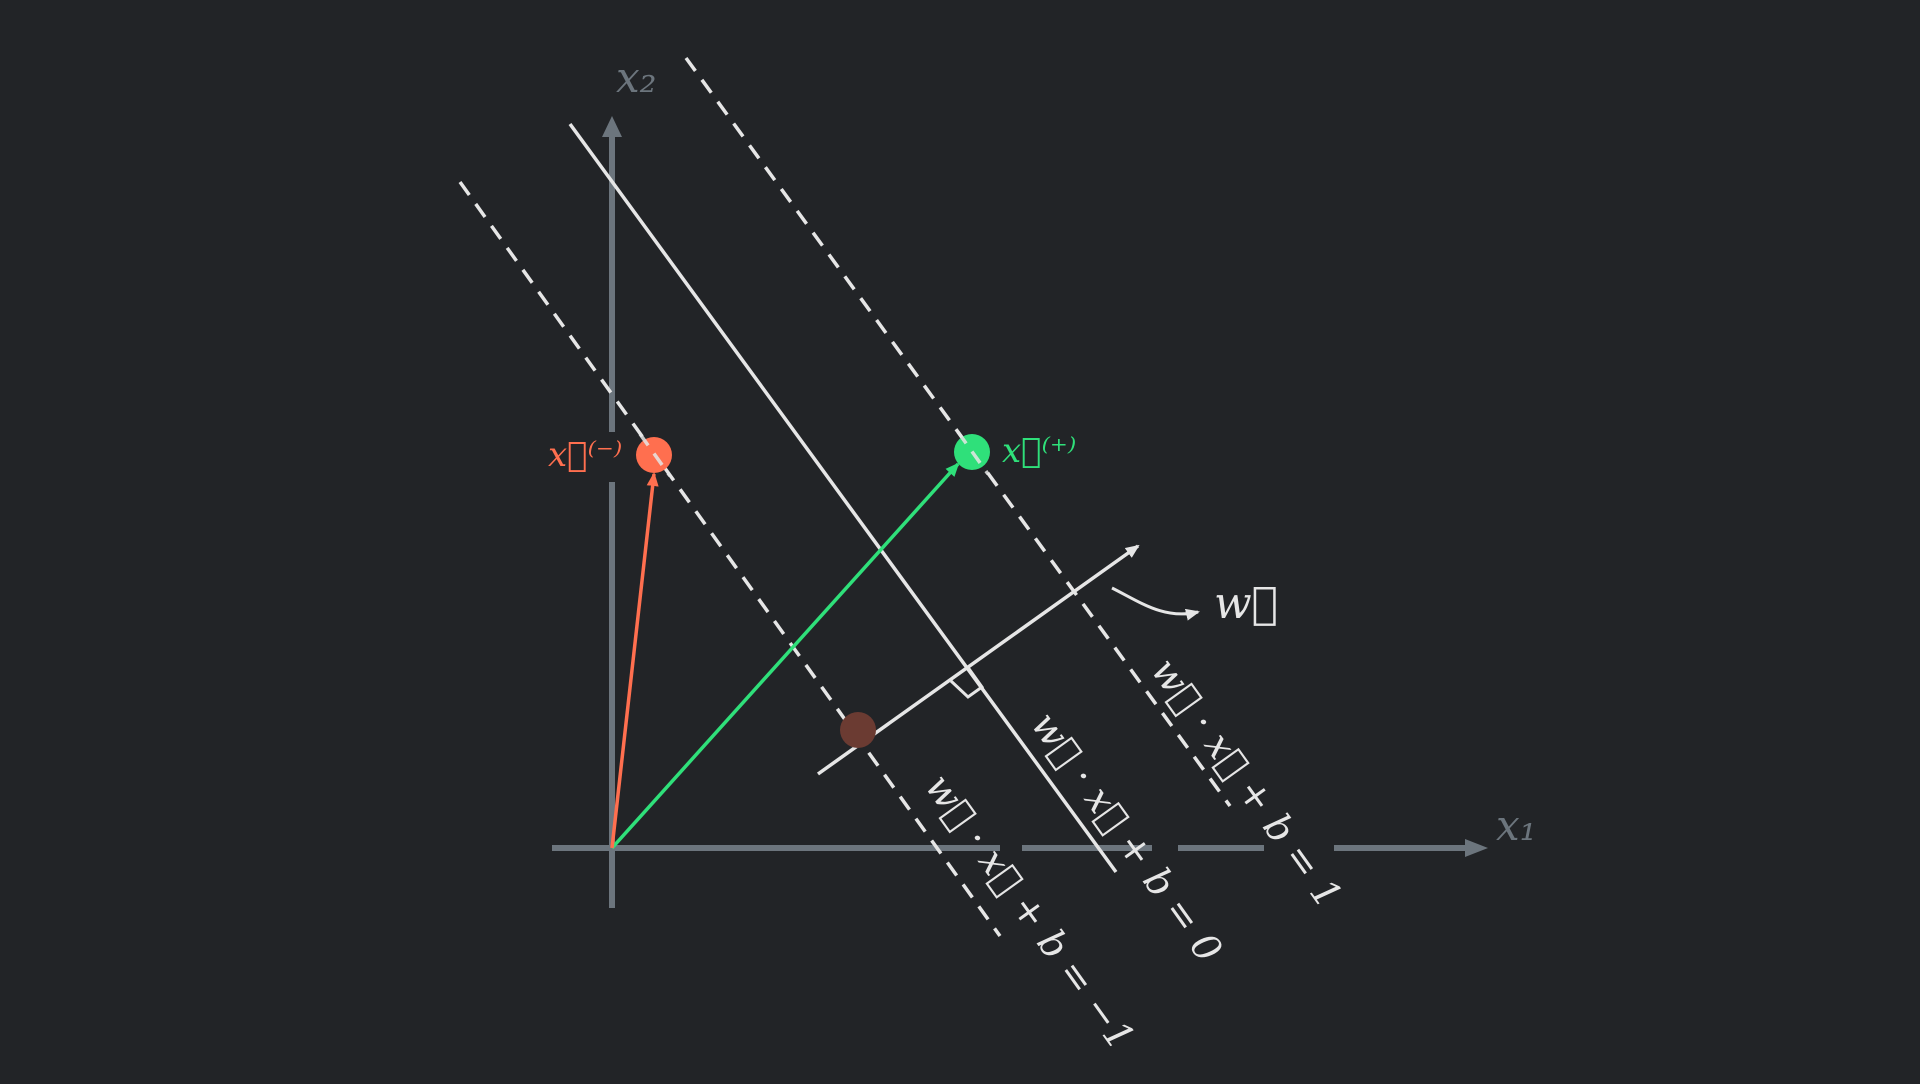 Image resolution: width=1920 pixels, height=1084 pixels. Describe the element at coordinates (1476, 848) in the screenshot. I see `x-axis-arrow-head-icon` at that location.